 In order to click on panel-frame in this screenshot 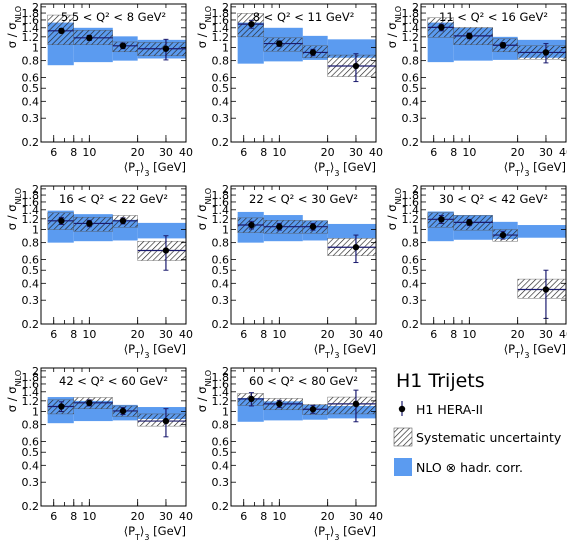, I will do `click(113, 73)`.